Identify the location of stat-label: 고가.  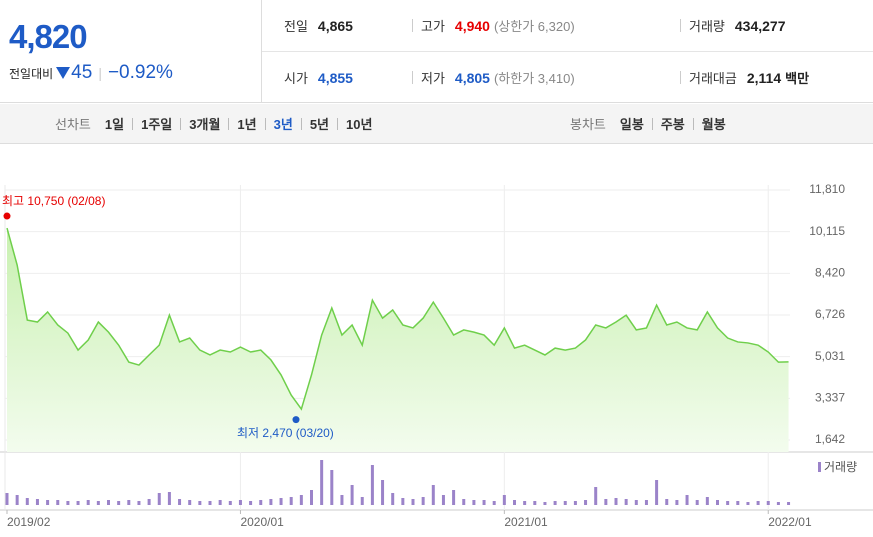
(433, 26).